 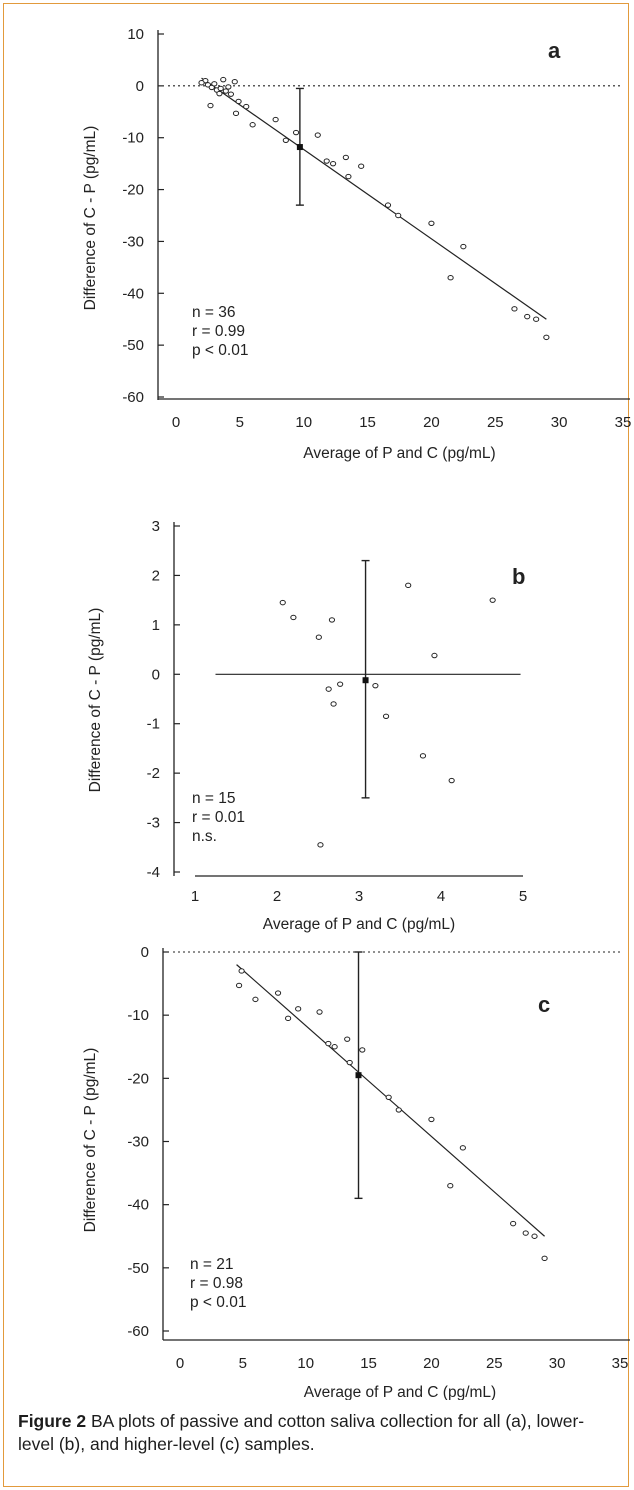 I want to click on y-tick-label: -3, so click(x=153, y=823).